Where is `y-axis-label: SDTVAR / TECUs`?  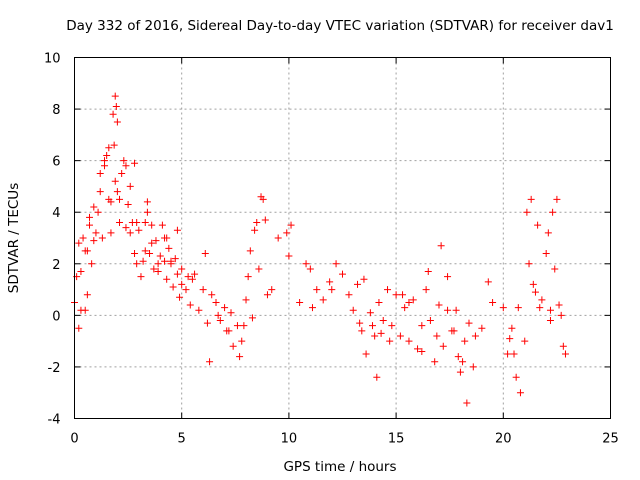 y-axis-label: SDTVAR / TECUs is located at coordinates (14, 238).